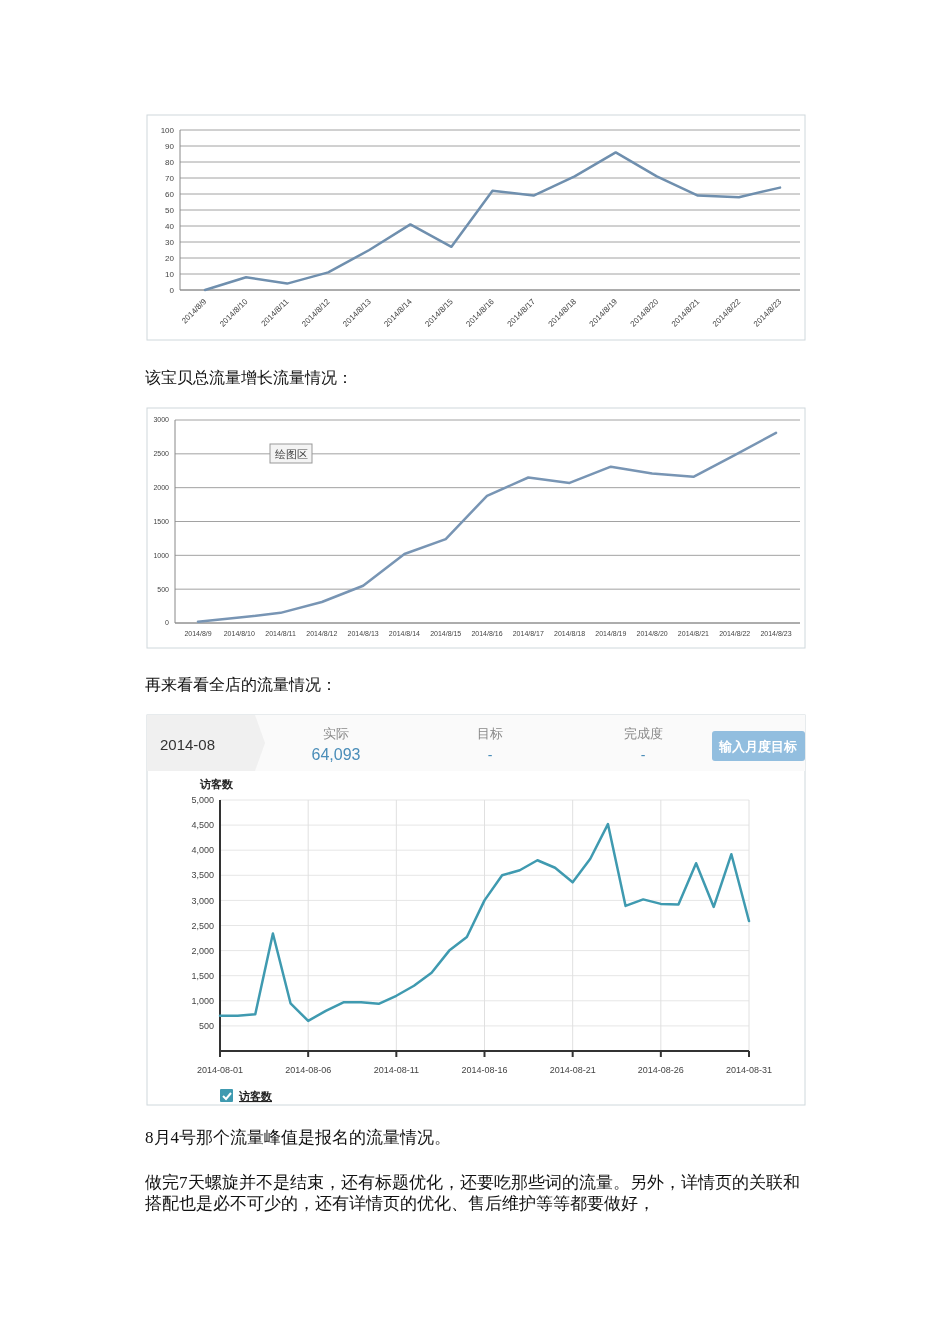 This screenshot has width=950, height=1344. Describe the element at coordinates (202, 975) in the screenshot. I see `y-tick-label: 1,500` at that location.